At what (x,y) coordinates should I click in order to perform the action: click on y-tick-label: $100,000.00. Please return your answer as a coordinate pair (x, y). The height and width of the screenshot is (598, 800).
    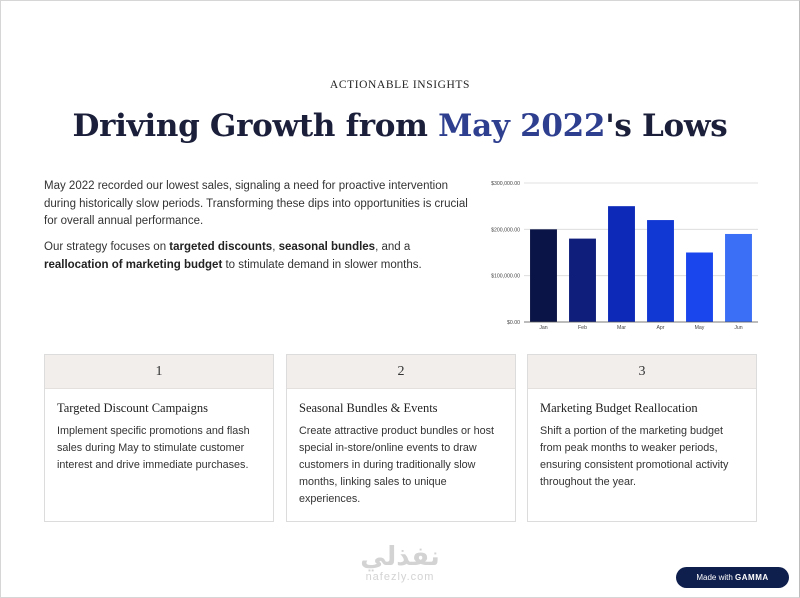
    Looking at the image, I should click on (505, 277).